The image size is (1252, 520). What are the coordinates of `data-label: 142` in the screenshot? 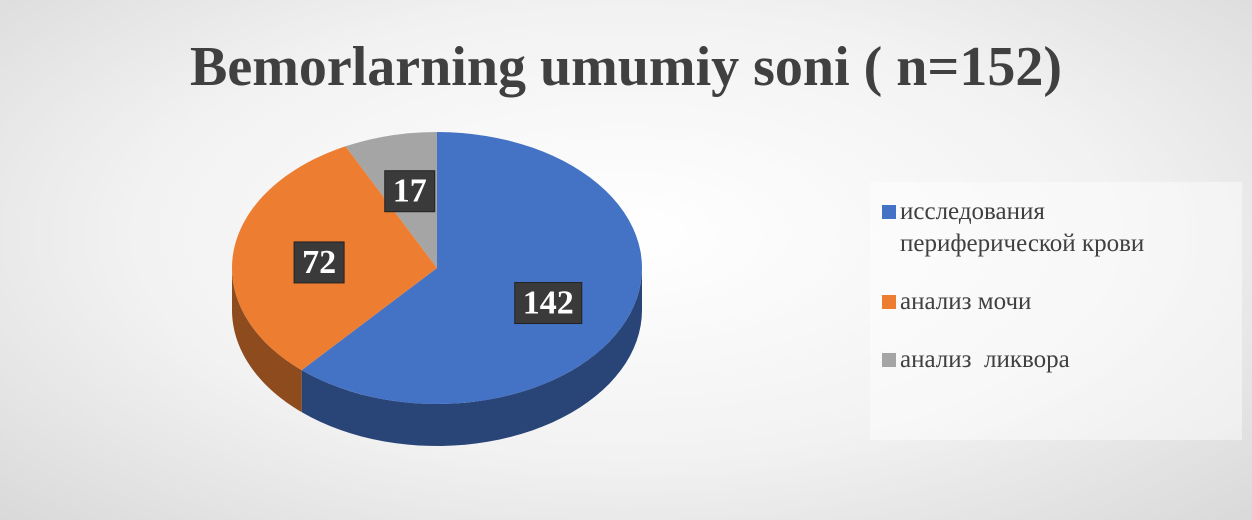 It's located at (548, 303).